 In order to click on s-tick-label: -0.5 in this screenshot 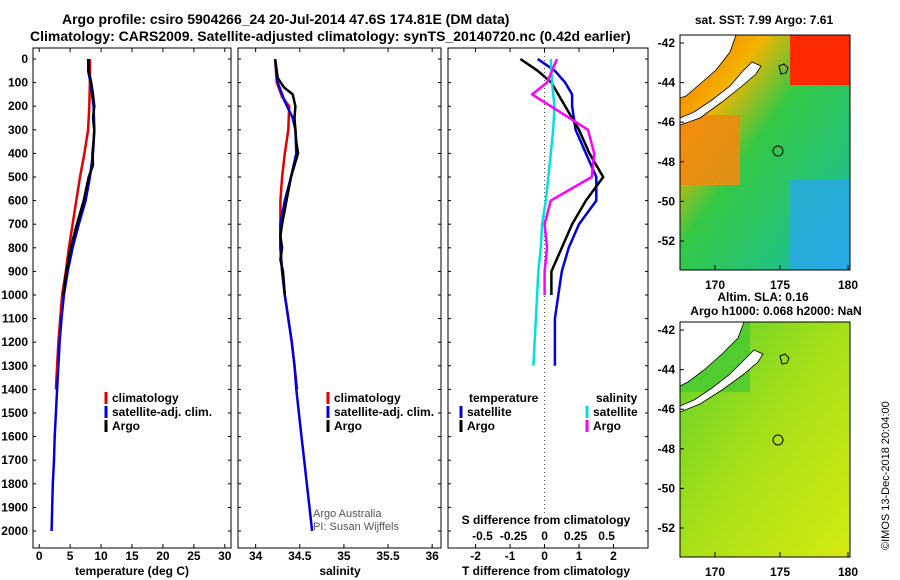, I will do `click(482, 536)`.